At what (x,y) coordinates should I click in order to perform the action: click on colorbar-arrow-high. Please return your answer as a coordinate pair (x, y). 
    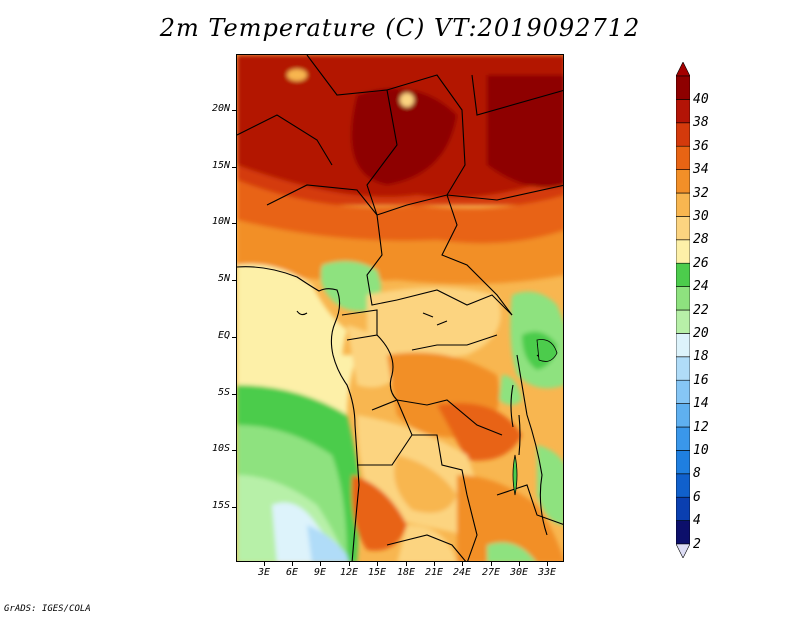
    Looking at the image, I should click on (683, 69).